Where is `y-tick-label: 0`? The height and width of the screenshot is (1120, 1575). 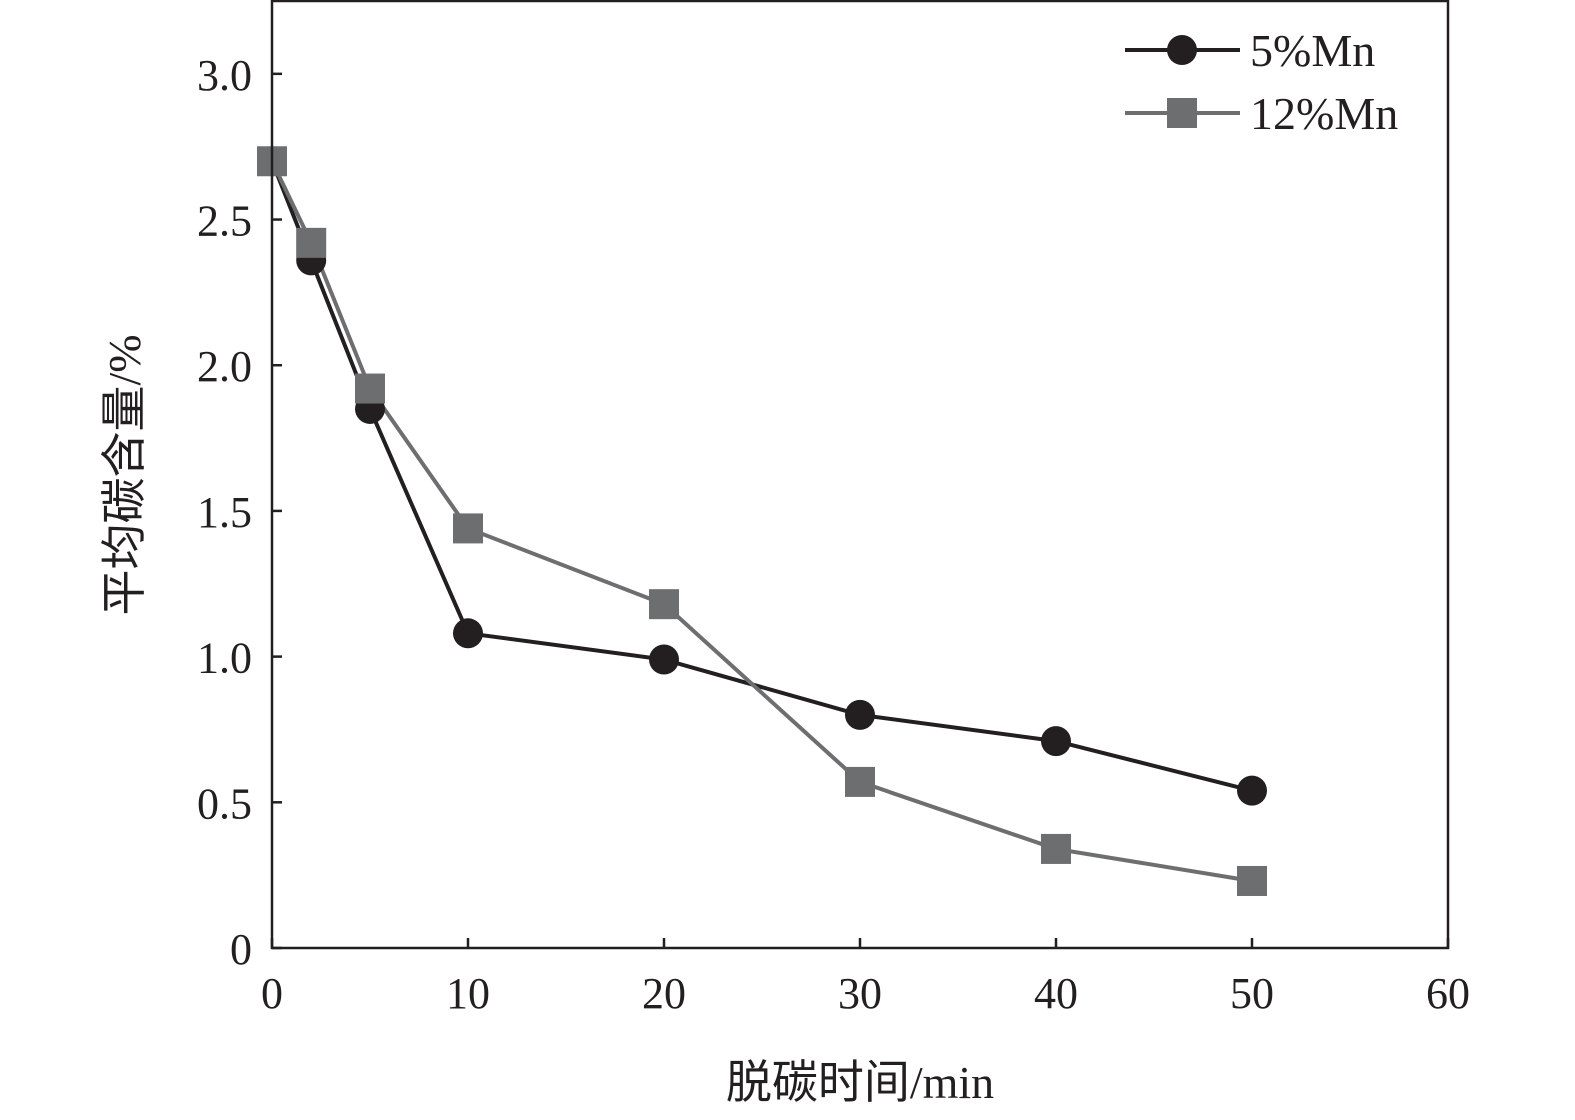
y-tick-label: 0 is located at coordinates (241, 949).